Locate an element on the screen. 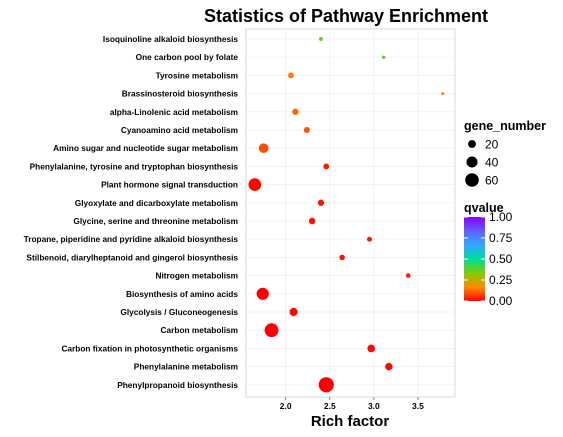 This screenshot has height=437, width=563. y-tick-label: Tyrosine metabolism is located at coordinates (197, 75).